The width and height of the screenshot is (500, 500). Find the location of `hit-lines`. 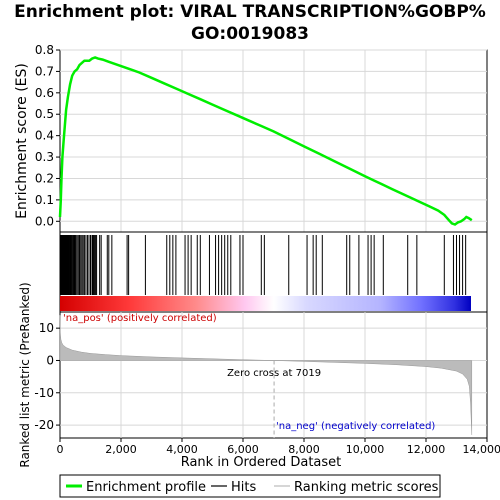

hit-lines is located at coordinates (263, 265).